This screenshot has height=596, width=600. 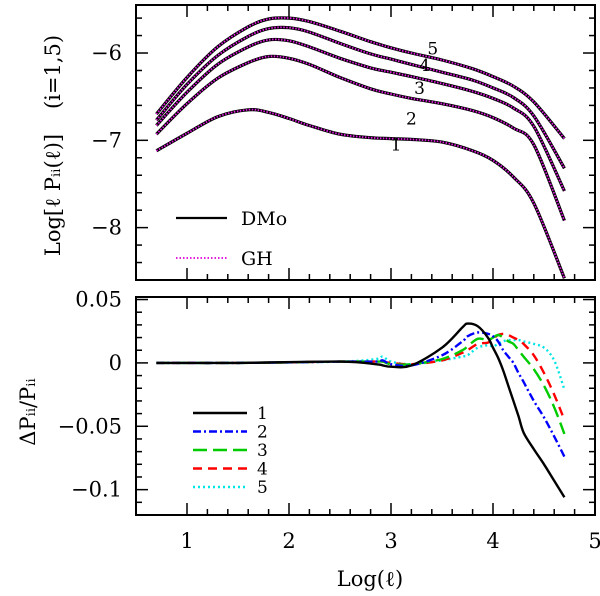 I want to click on curve-label-1: 1, so click(x=396, y=146).